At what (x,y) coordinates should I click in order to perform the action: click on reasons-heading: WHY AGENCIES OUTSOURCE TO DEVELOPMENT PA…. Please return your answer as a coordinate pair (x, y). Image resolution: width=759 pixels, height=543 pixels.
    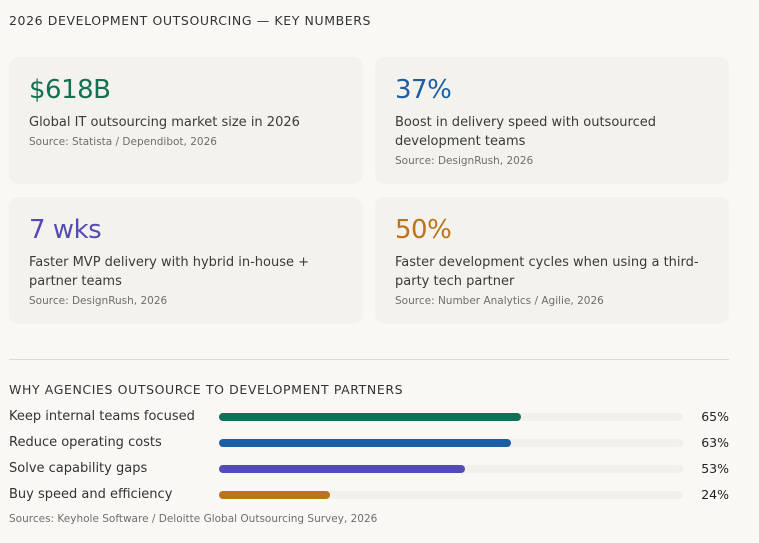
    Looking at the image, I should click on (206, 389).